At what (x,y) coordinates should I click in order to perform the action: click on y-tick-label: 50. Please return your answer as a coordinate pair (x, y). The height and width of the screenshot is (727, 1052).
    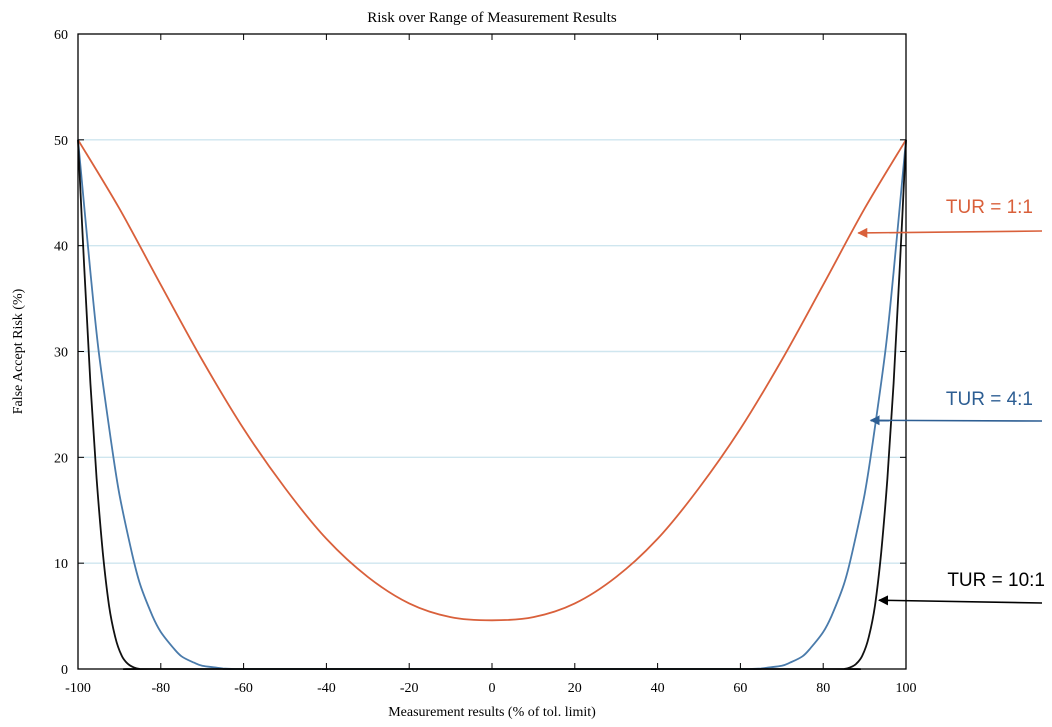
    Looking at the image, I should click on (61, 141).